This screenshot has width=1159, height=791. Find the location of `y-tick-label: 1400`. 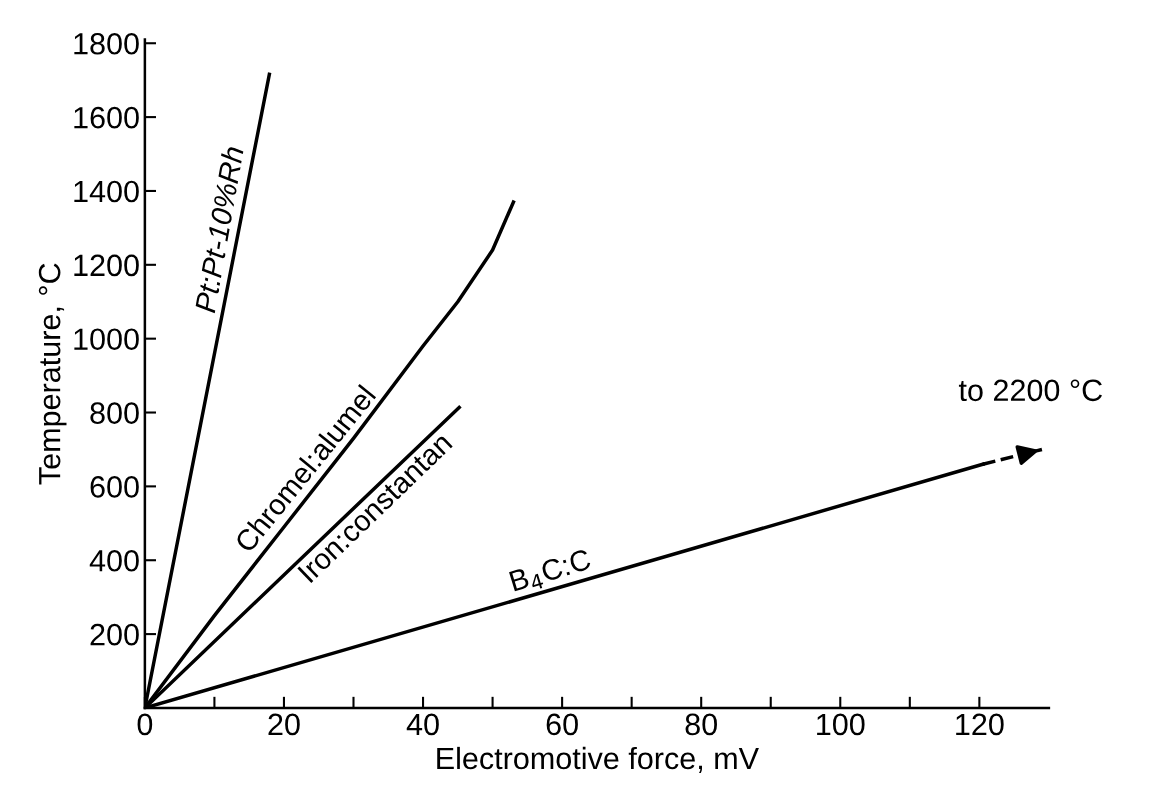

y-tick-label: 1400 is located at coordinates (106, 191).